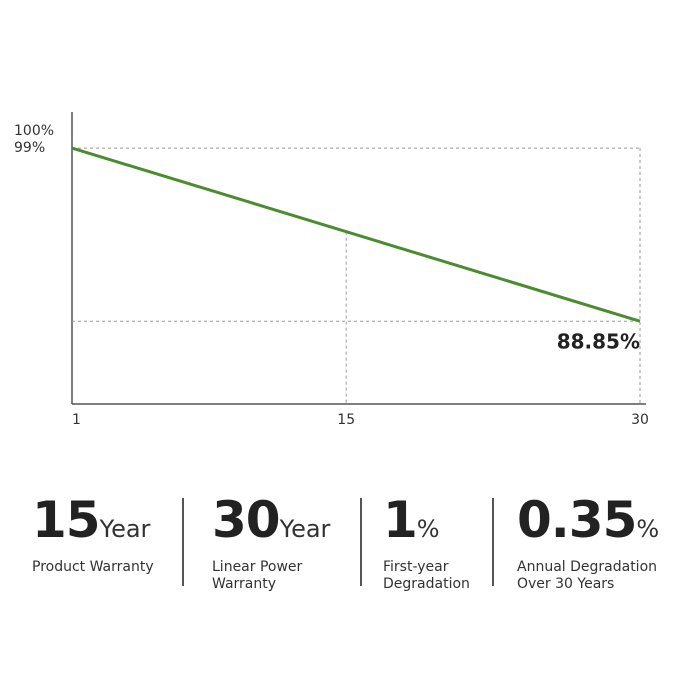 The width and height of the screenshot is (700, 700). I want to click on x-tick-label: 15, so click(346, 420).